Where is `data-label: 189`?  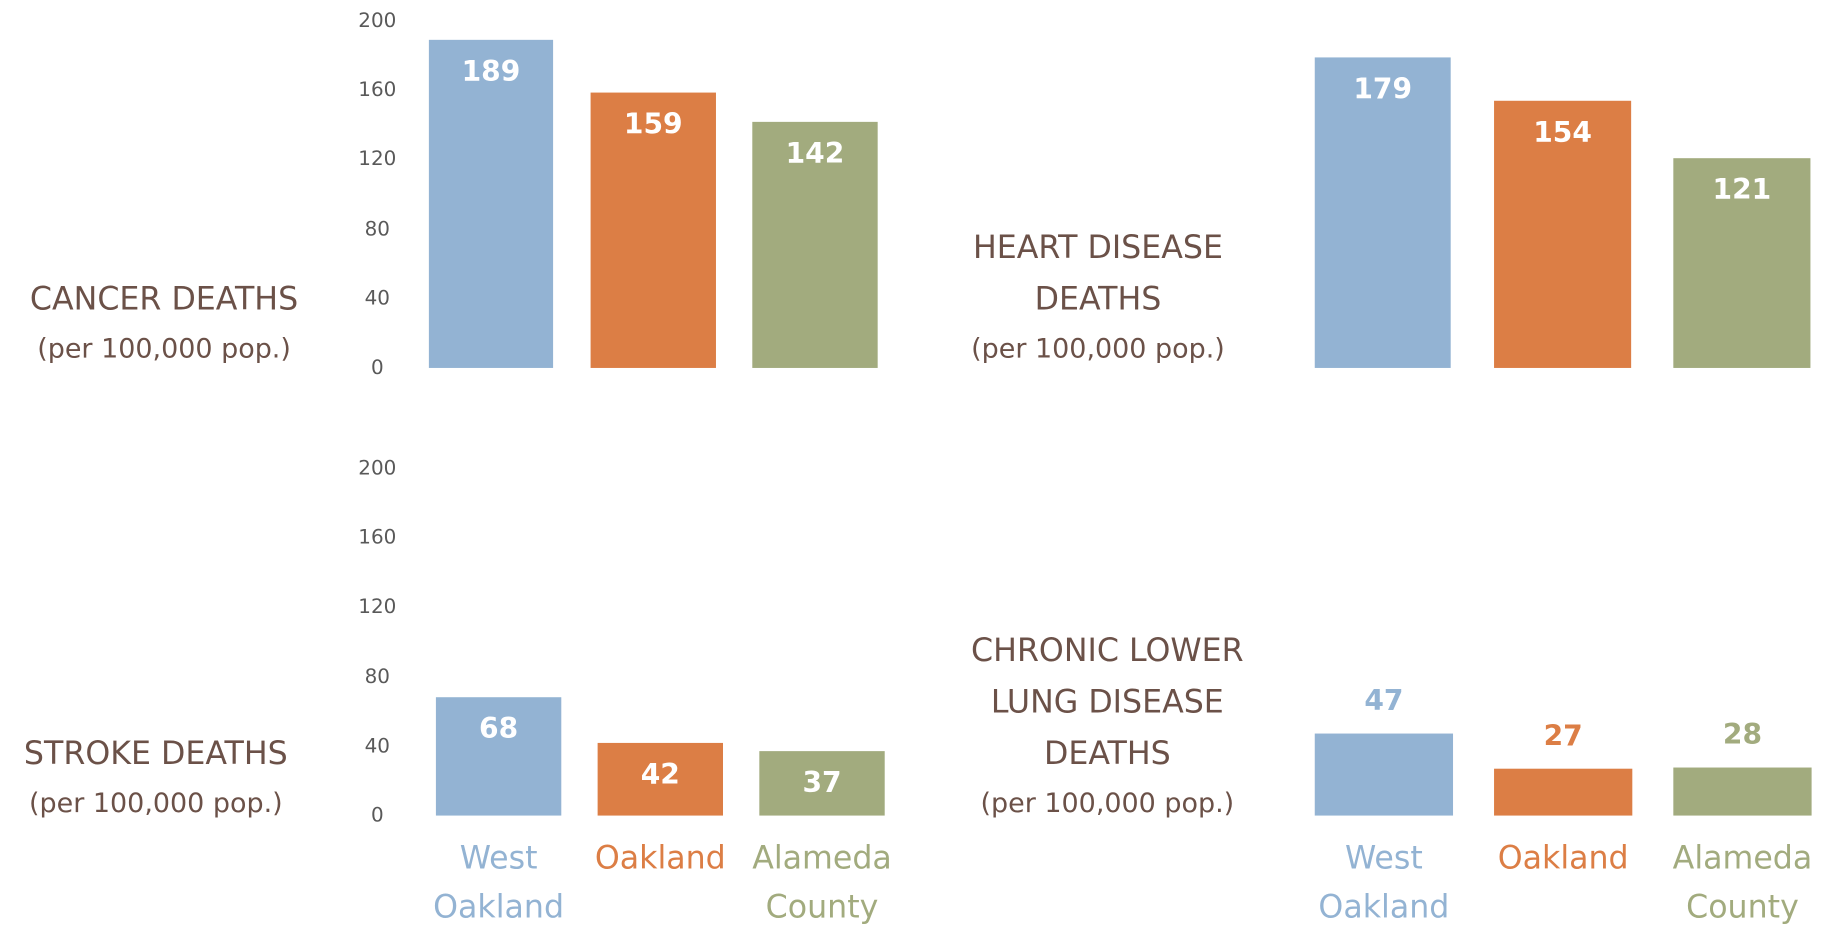
data-label: 189 is located at coordinates (491, 72).